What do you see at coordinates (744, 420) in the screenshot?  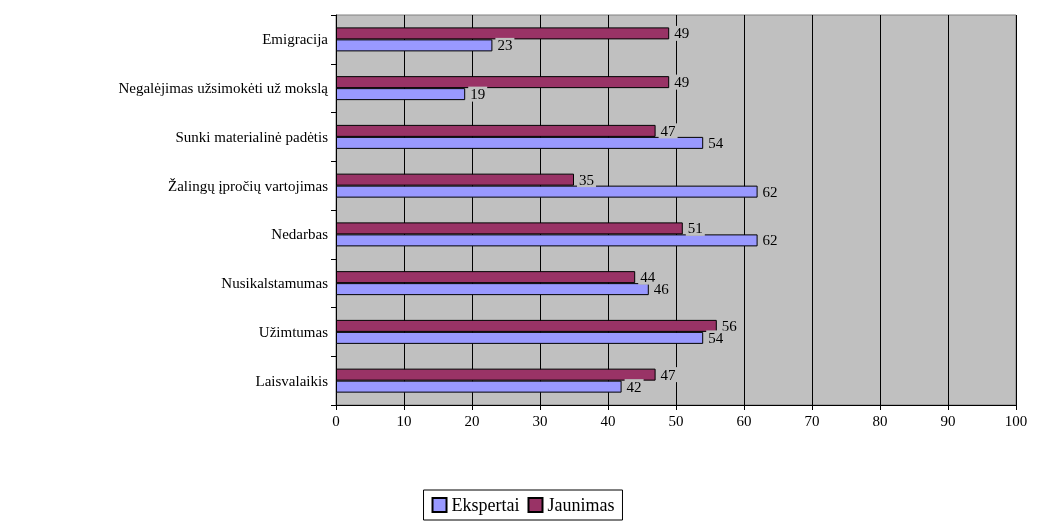 I see `x-tick-label: 60` at bounding box center [744, 420].